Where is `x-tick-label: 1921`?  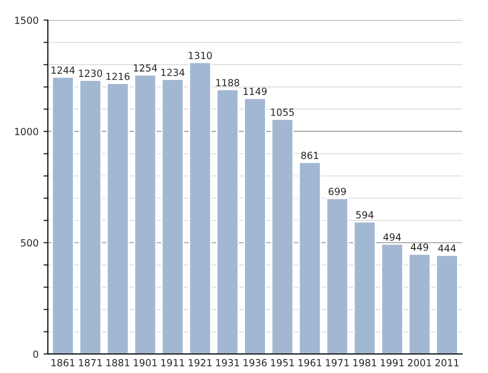 x-tick-label: 1921 is located at coordinates (200, 362).